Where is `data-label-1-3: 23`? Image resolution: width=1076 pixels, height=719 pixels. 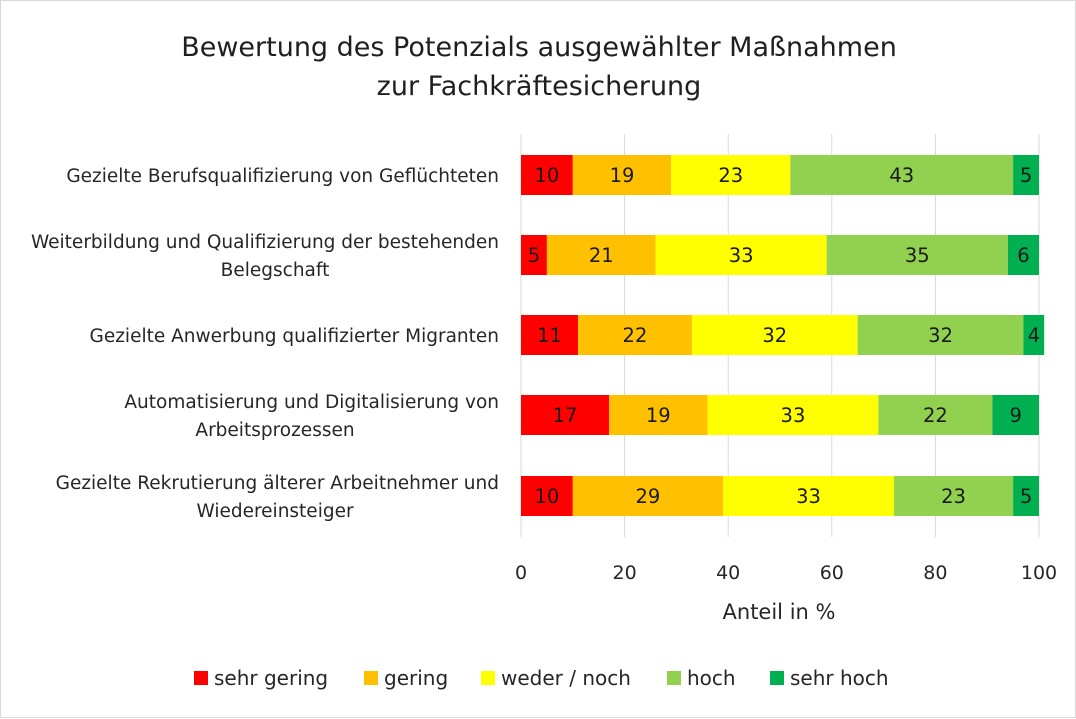 data-label-1-3: 23 is located at coordinates (730, 175).